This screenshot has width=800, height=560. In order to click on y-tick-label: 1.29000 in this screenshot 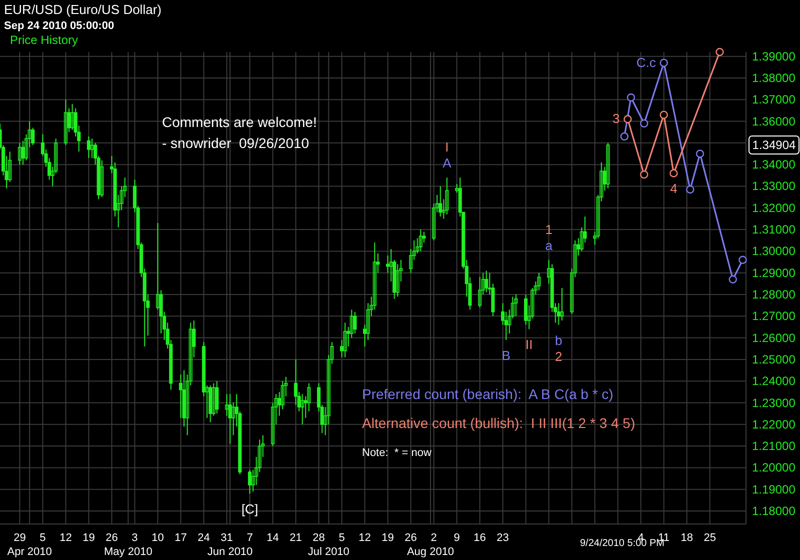, I will do `click(774, 273)`.